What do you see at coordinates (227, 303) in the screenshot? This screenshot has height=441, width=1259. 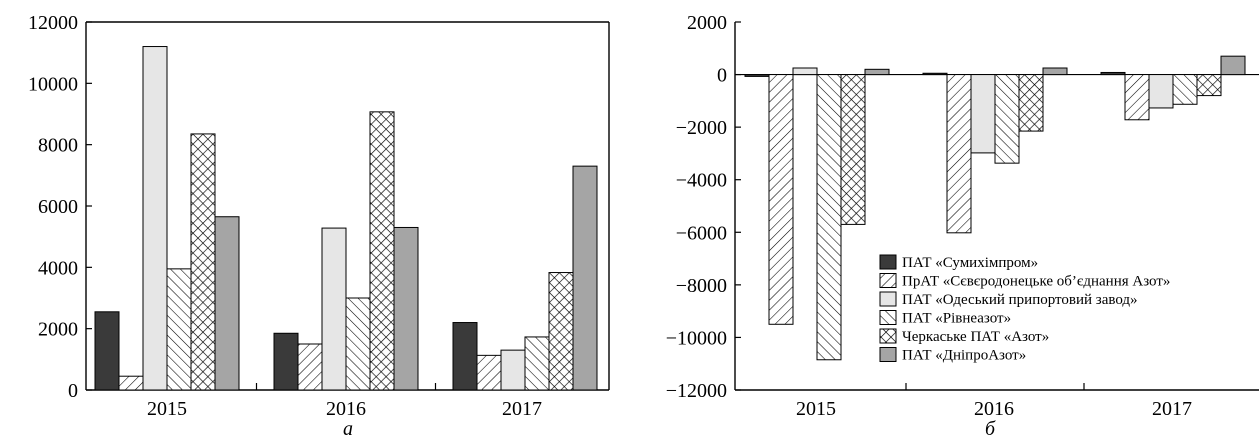 I see `a-bar-2015-s6` at bounding box center [227, 303].